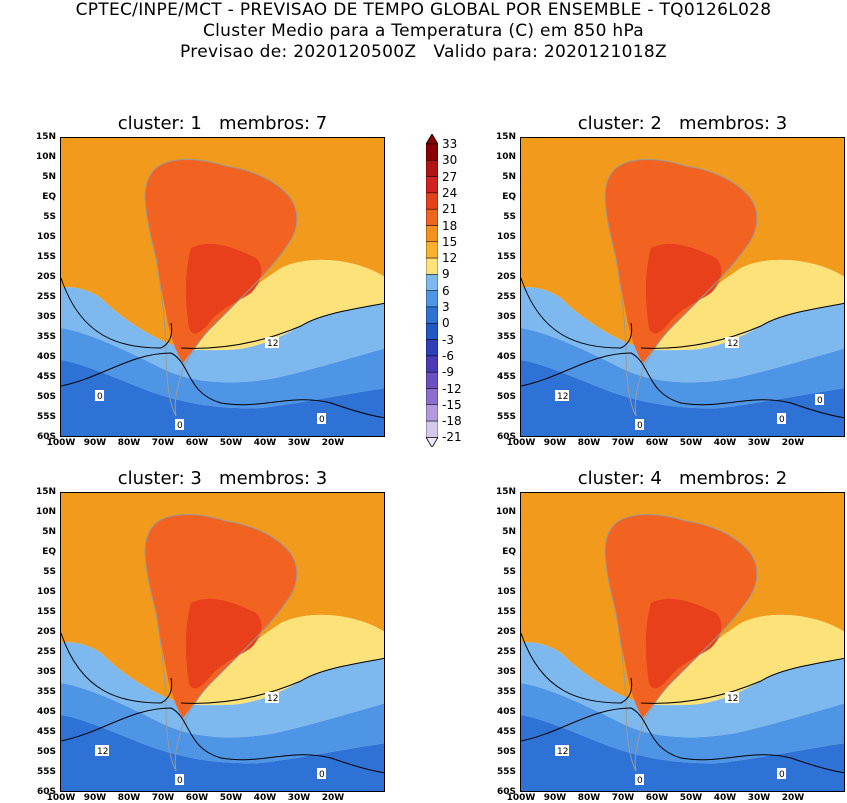 The height and width of the screenshot is (803, 847). I want to click on temperature-colorbar, so click(432, 292).